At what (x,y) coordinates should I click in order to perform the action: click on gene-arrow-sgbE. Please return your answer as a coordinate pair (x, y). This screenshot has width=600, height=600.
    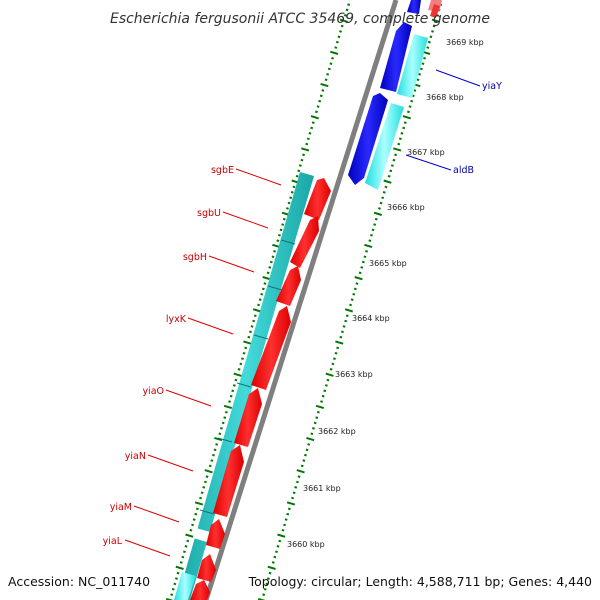
    Looking at the image, I should click on (317, 199).